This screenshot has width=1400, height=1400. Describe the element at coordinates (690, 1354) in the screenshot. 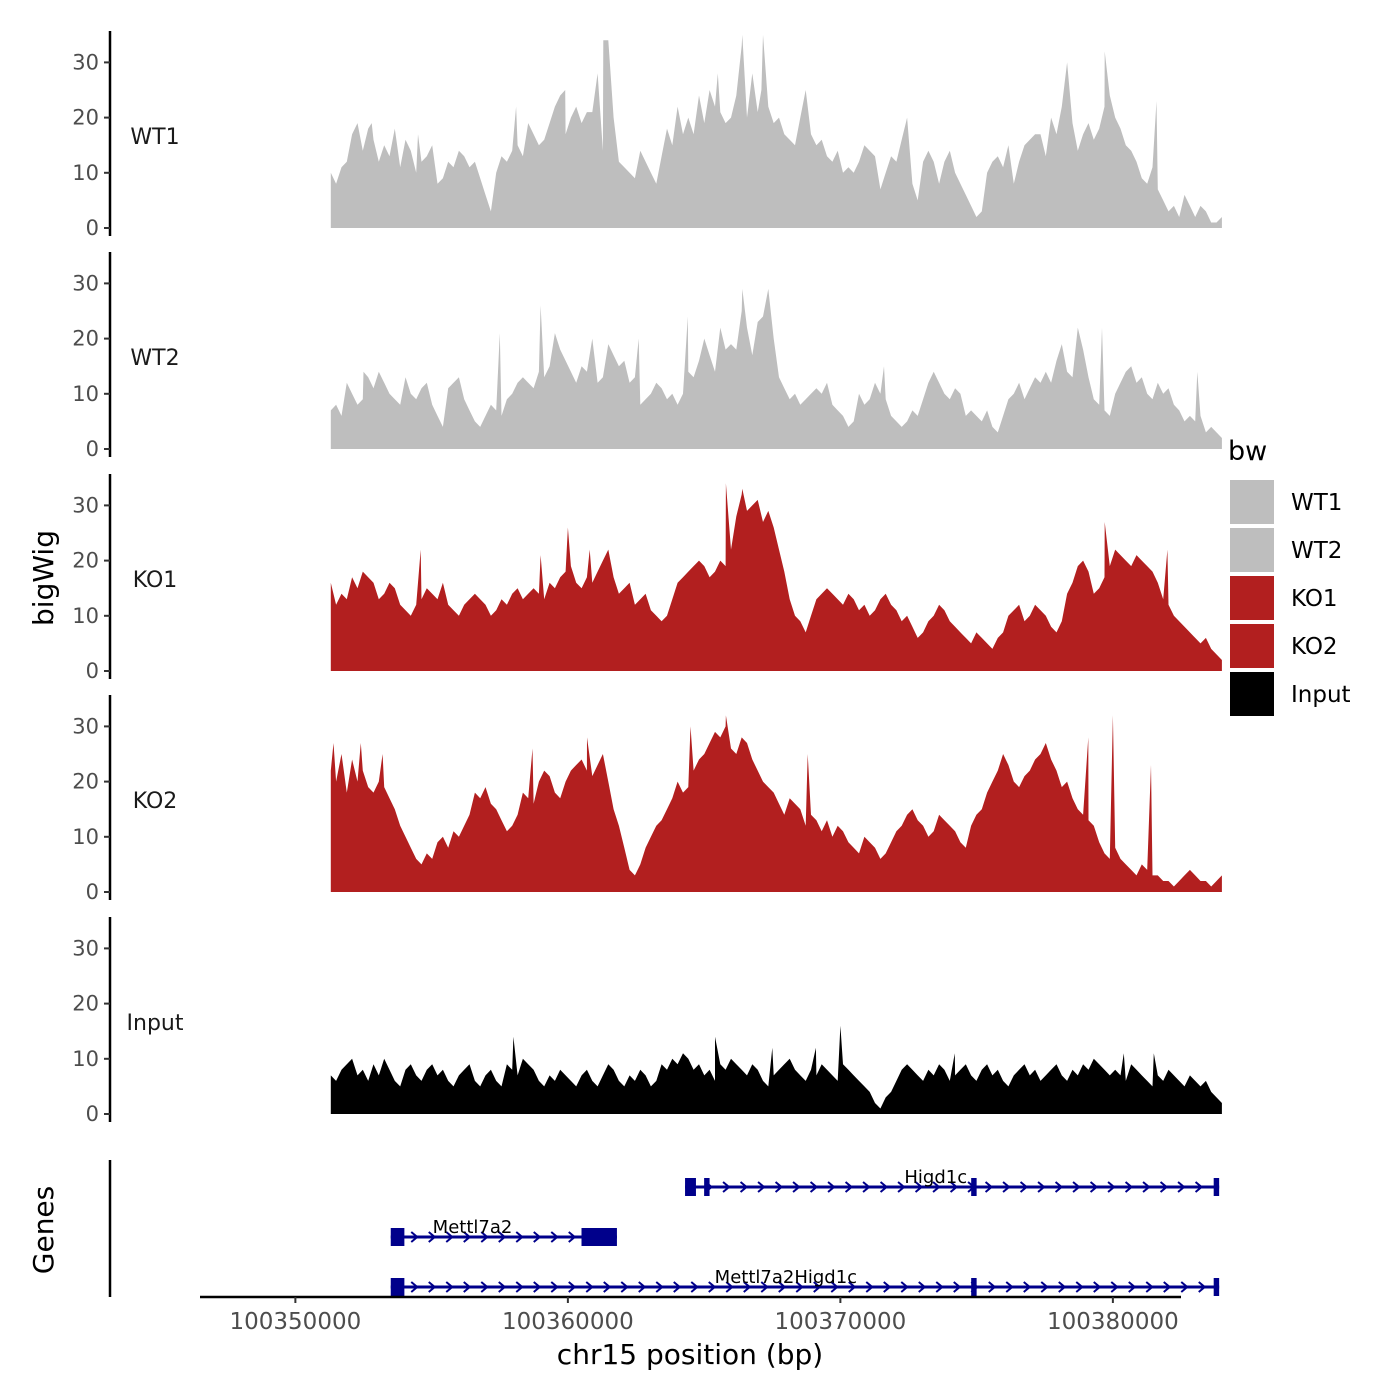

I see `x-axis-title: chr15 position (bp)` at that location.